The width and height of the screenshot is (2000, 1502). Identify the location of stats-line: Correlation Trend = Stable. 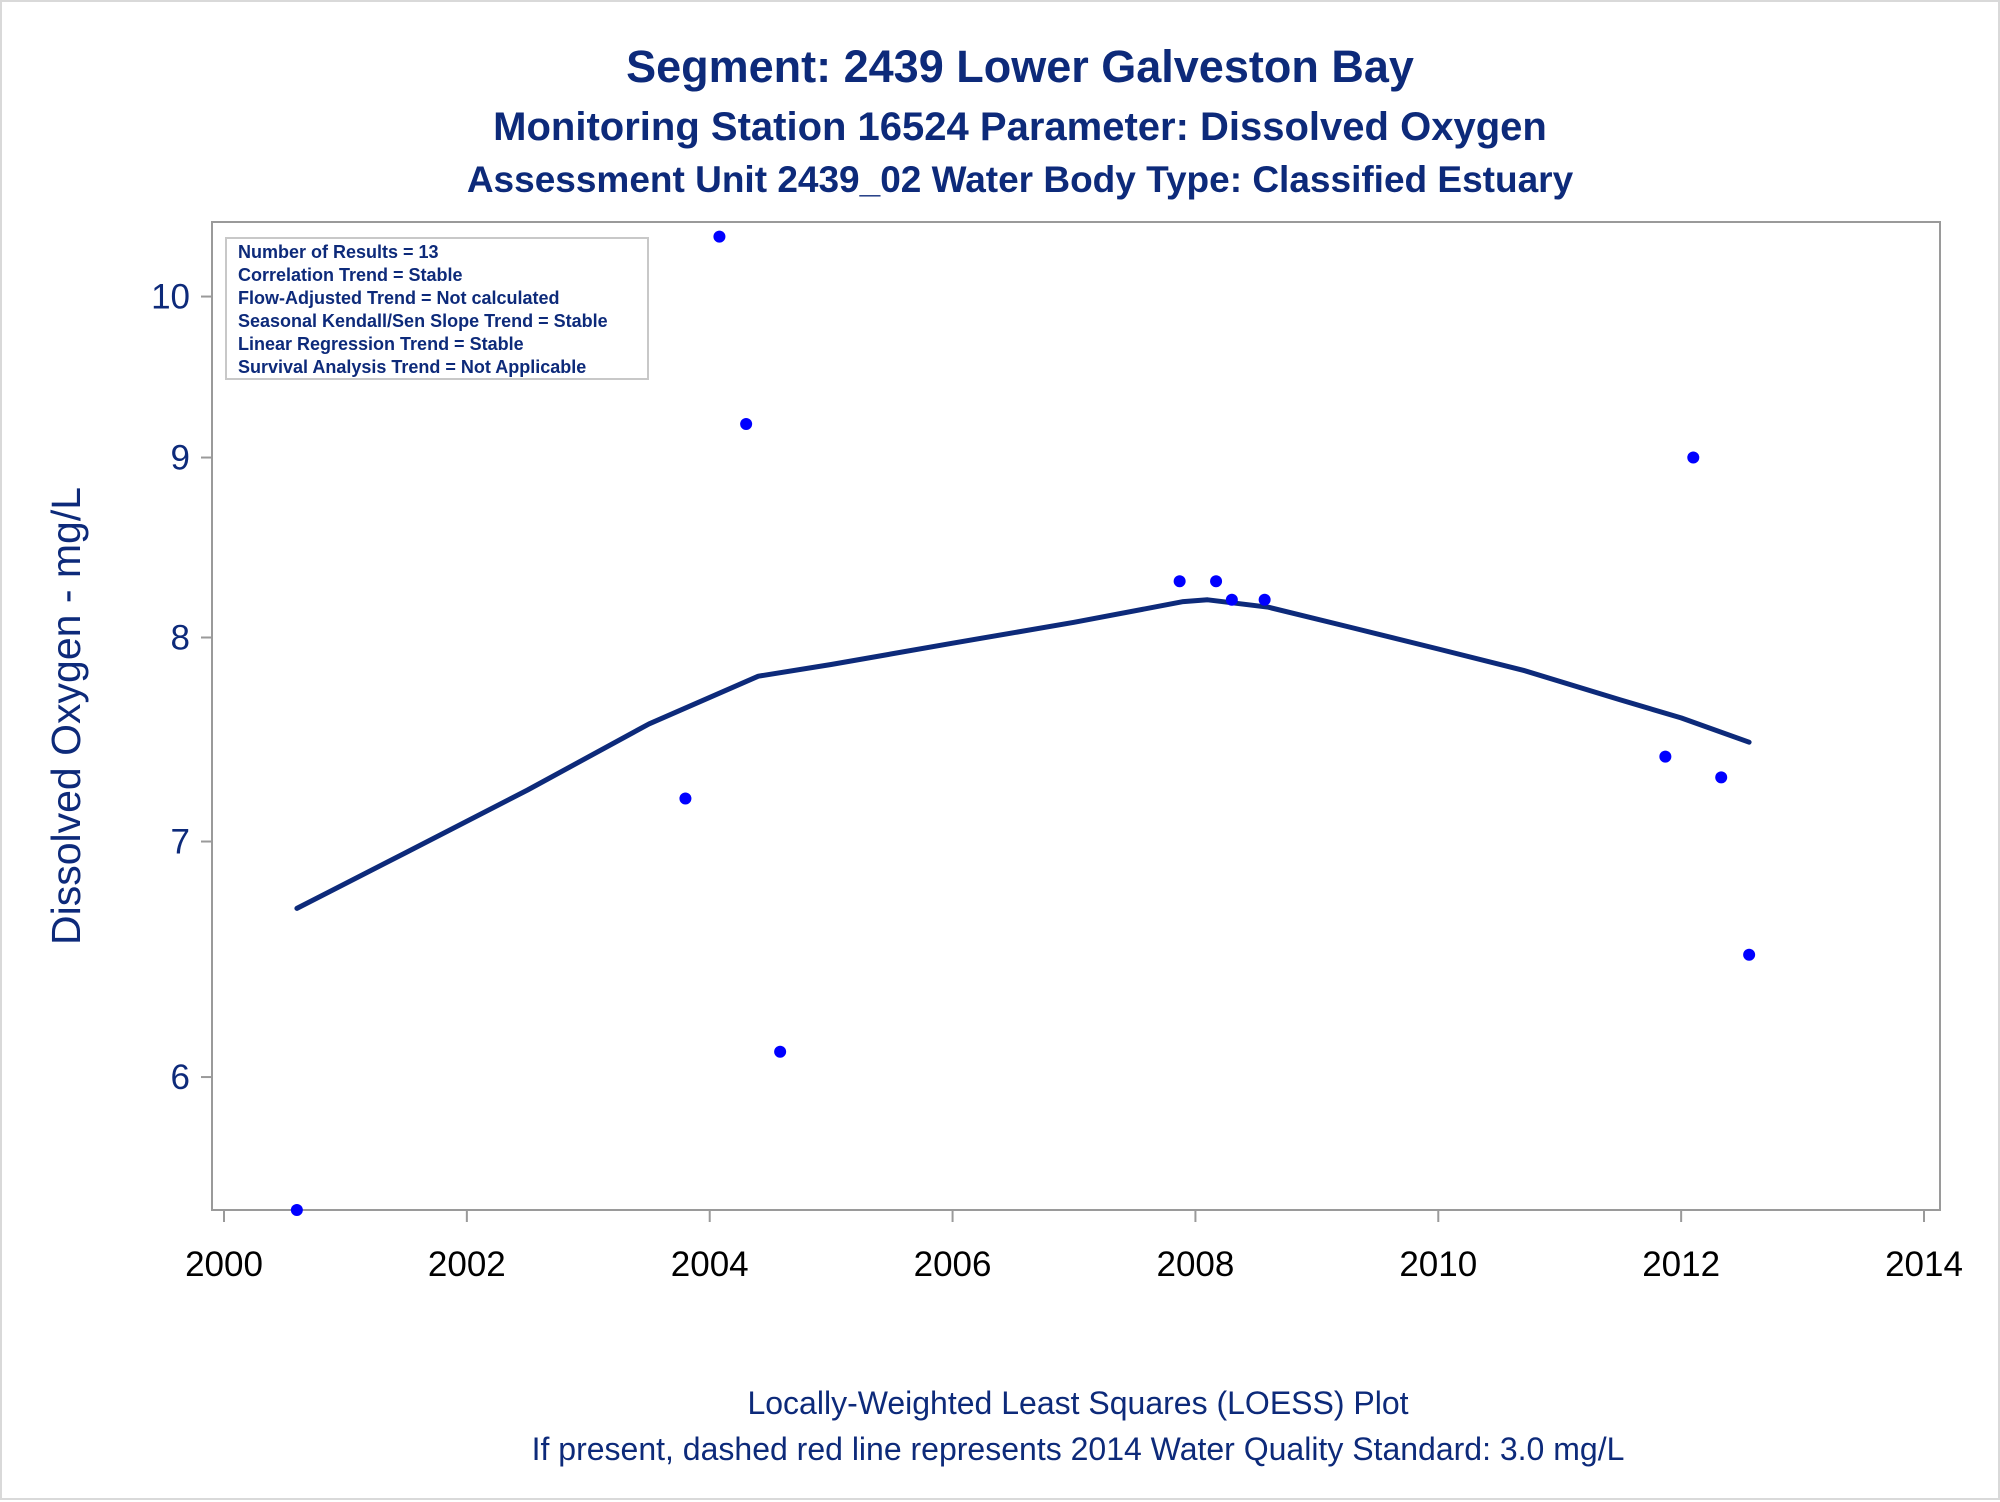
(350, 275).